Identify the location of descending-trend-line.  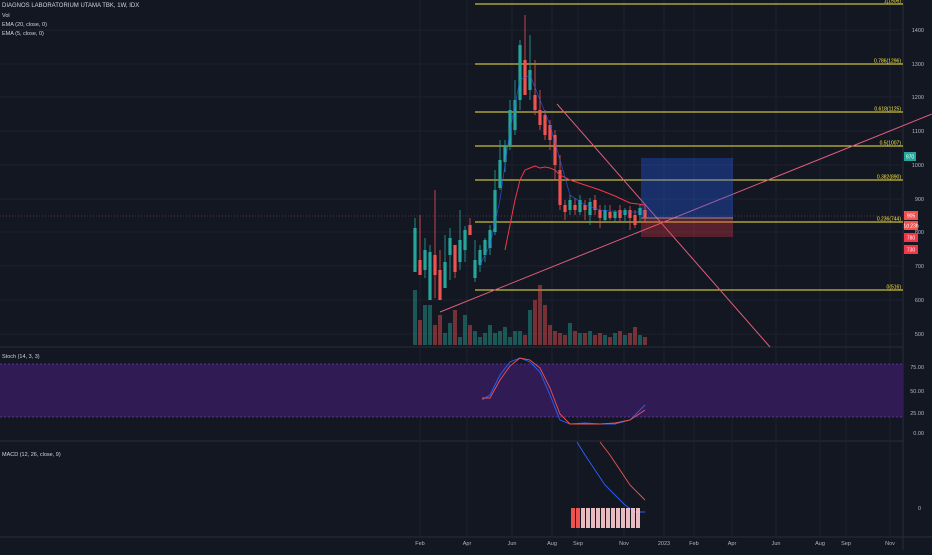
(663, 225).